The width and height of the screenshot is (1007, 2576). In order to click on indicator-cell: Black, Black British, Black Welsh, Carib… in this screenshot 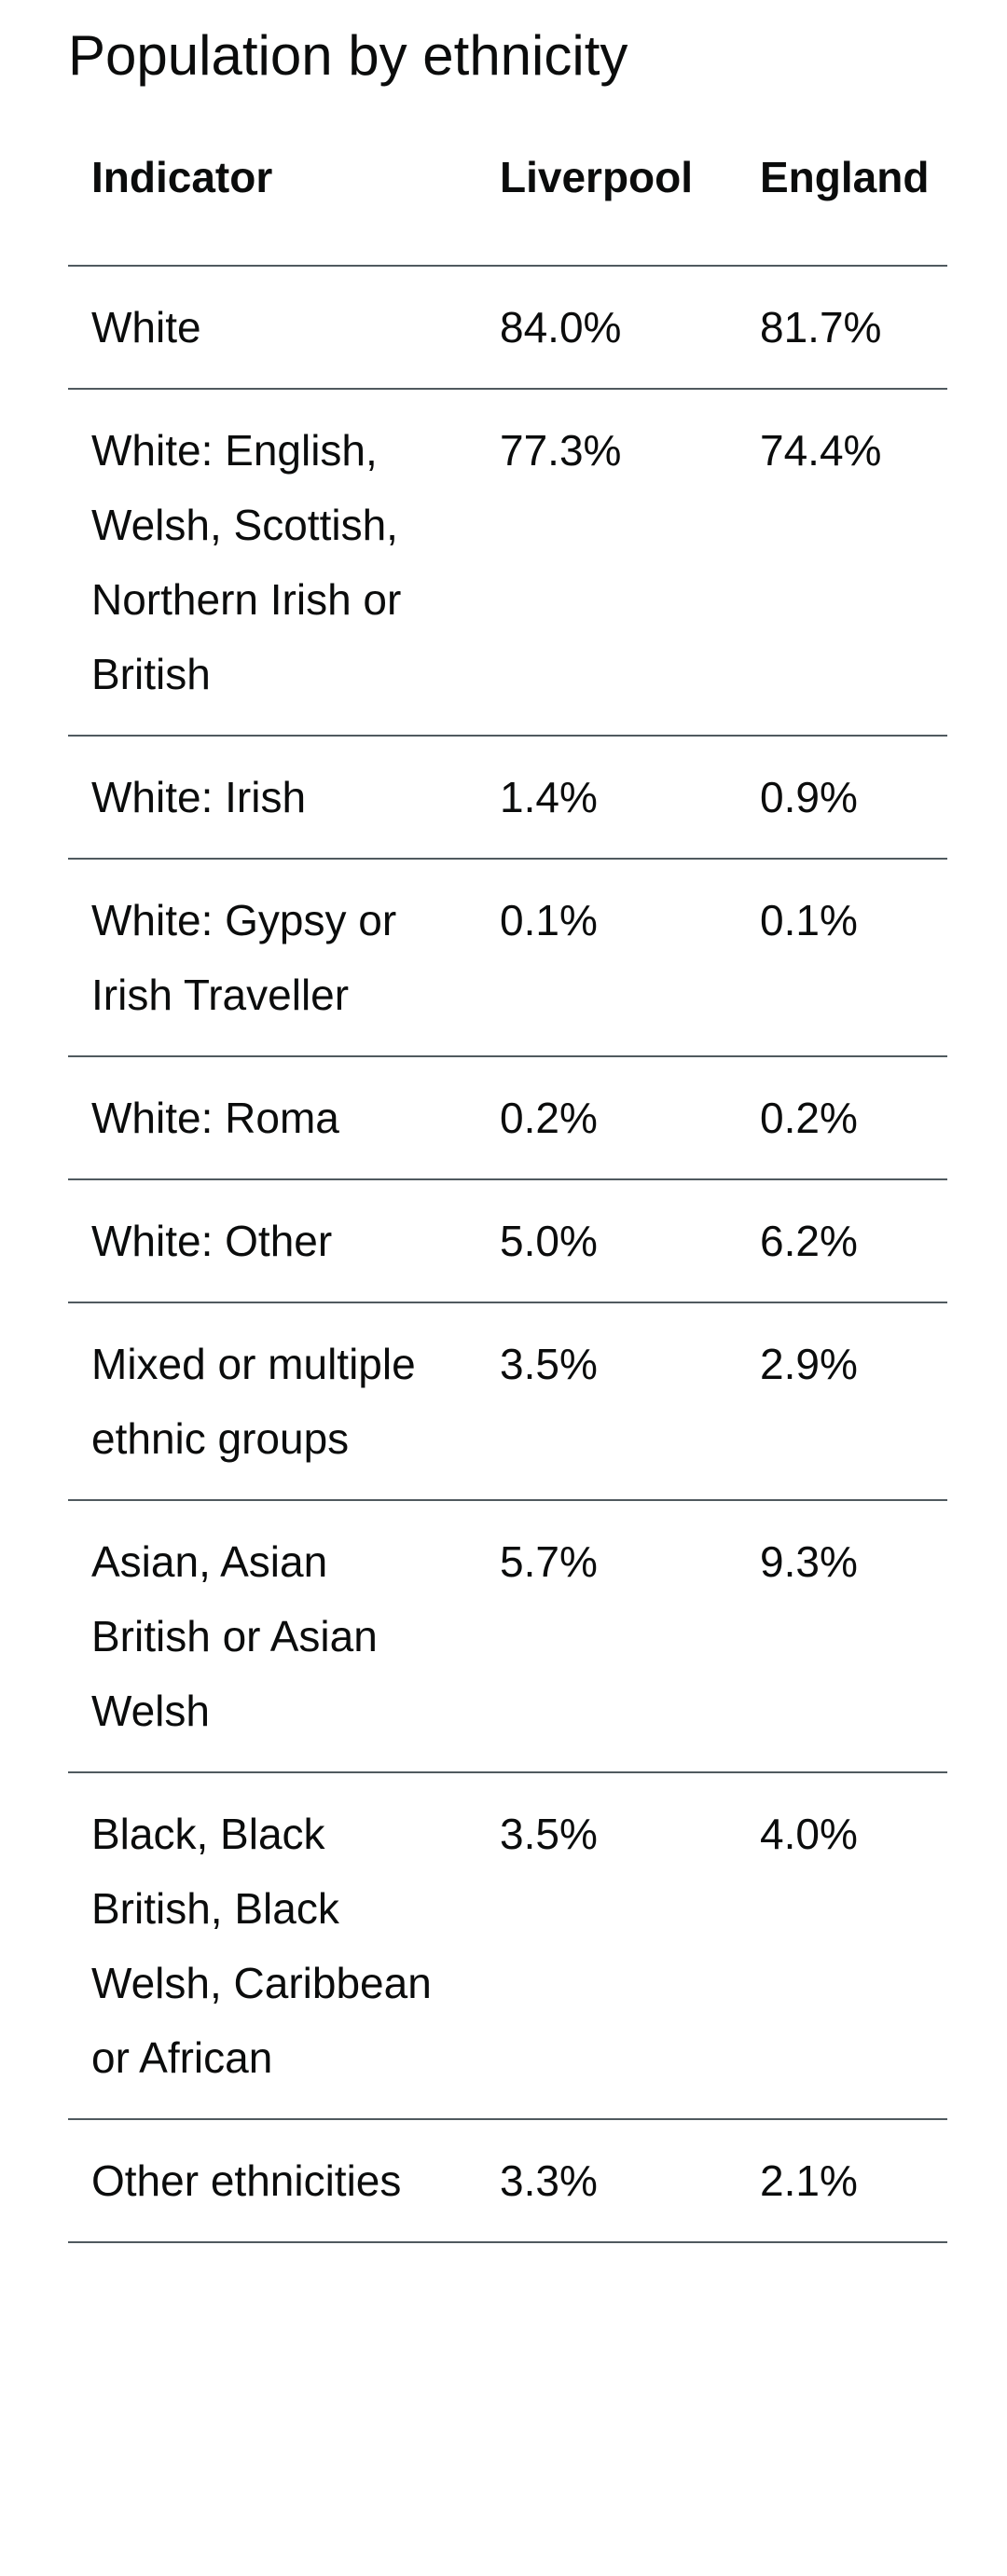, I will do `click(272, 1946)`.